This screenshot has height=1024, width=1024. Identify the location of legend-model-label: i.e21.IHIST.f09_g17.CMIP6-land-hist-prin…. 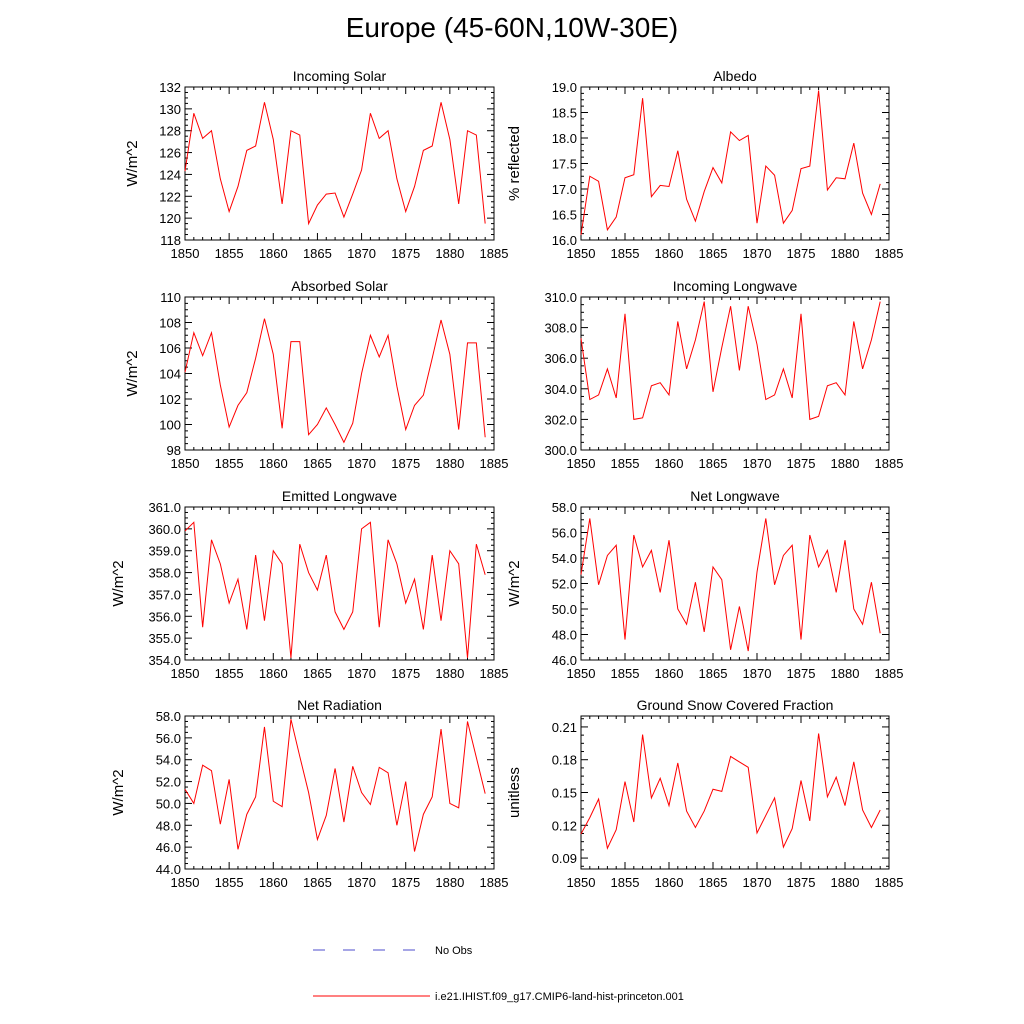
(559, 997).